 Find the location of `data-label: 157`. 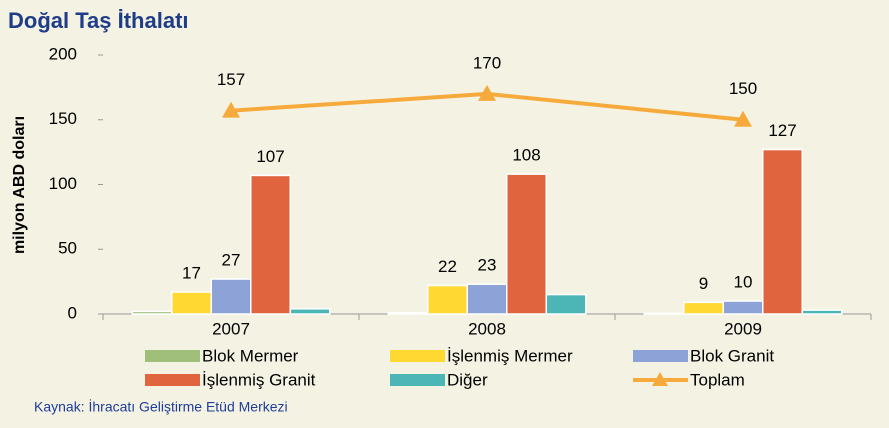

data-label: 157 is located at coordinates (231, 79).